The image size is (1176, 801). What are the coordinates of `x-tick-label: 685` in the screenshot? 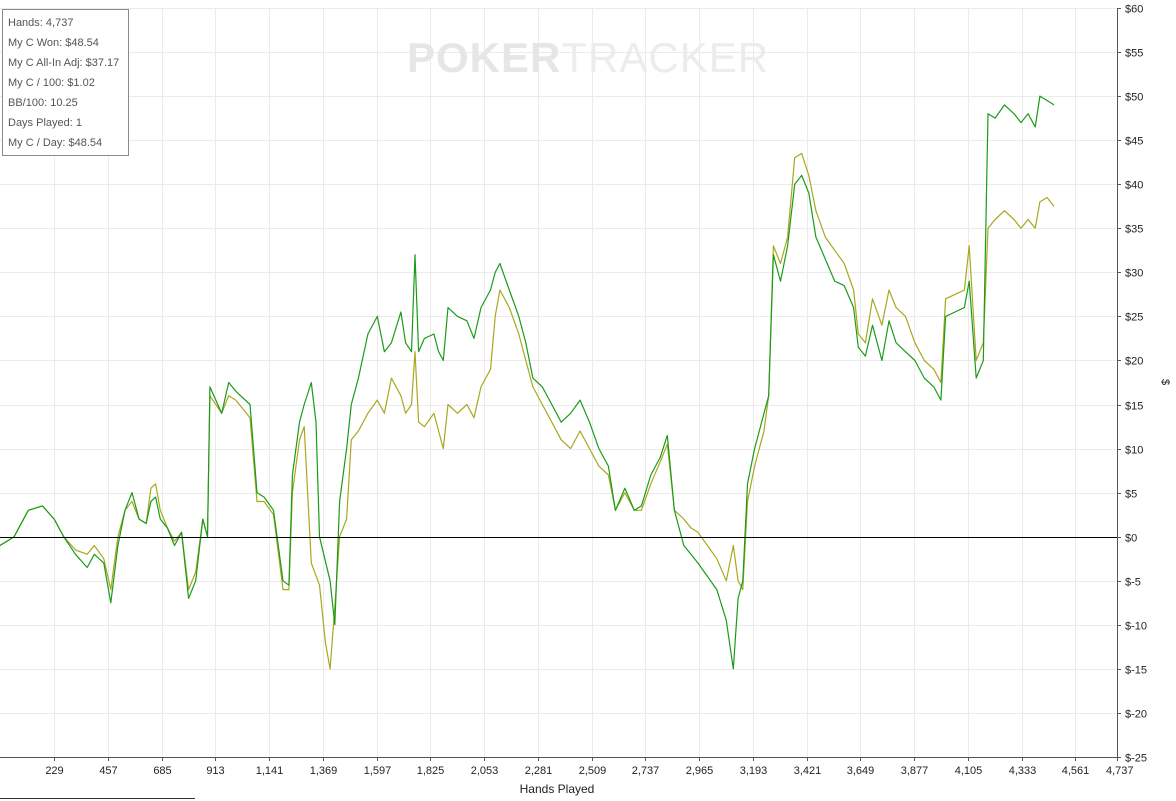 It's located at (162, 771).